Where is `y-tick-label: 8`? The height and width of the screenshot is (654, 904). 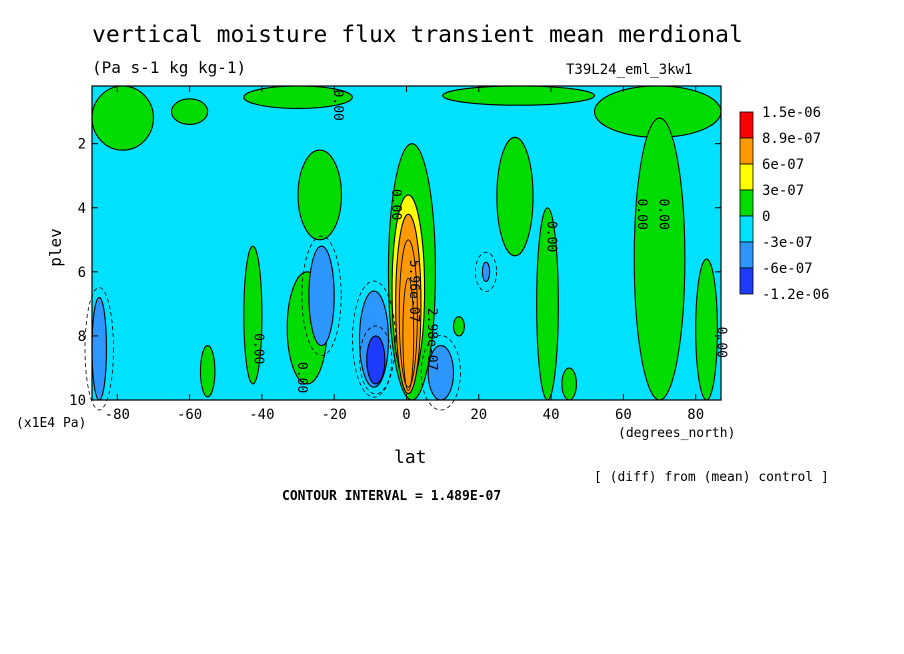
y-tick-label: 8 is located at coordinates (82, 337).